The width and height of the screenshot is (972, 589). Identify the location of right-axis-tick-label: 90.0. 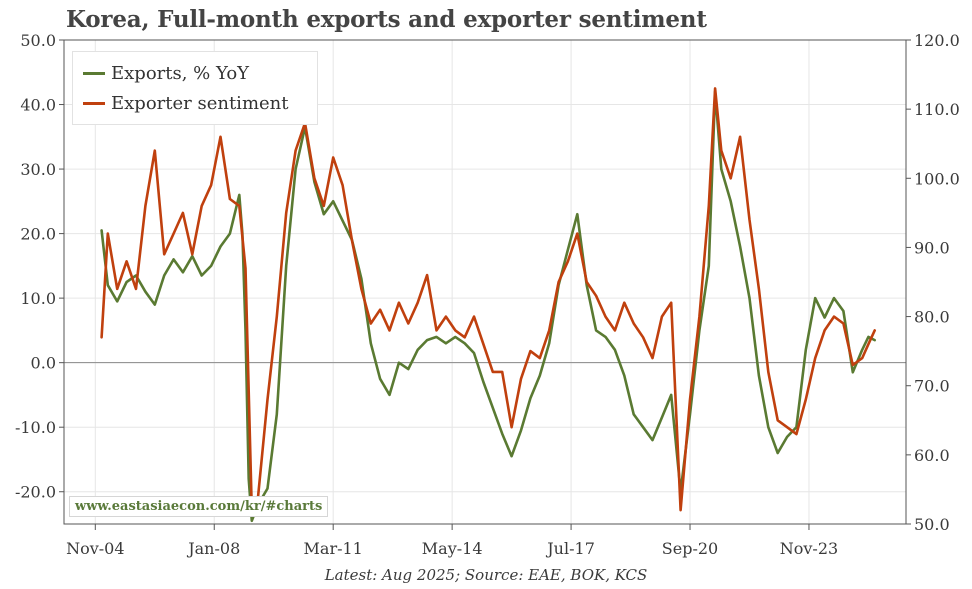
(932, 247).